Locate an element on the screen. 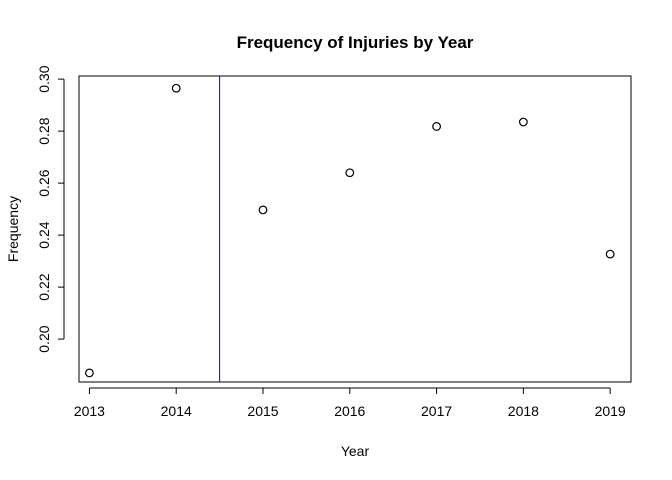  y-tick-label: 0.26 is located at coordinates (44, 182).